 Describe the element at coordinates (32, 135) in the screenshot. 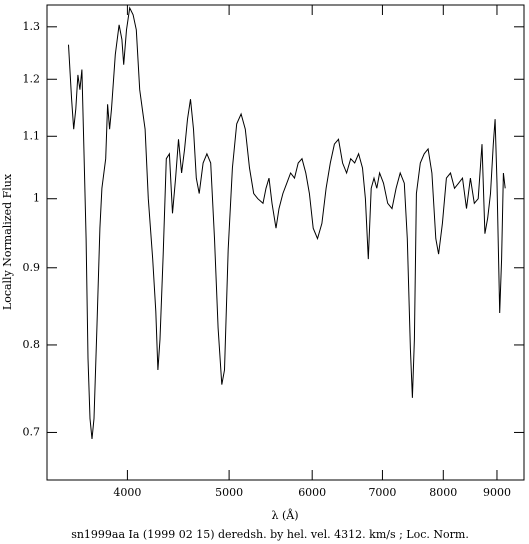

I see `y-tick-label: 1.1` at that location.